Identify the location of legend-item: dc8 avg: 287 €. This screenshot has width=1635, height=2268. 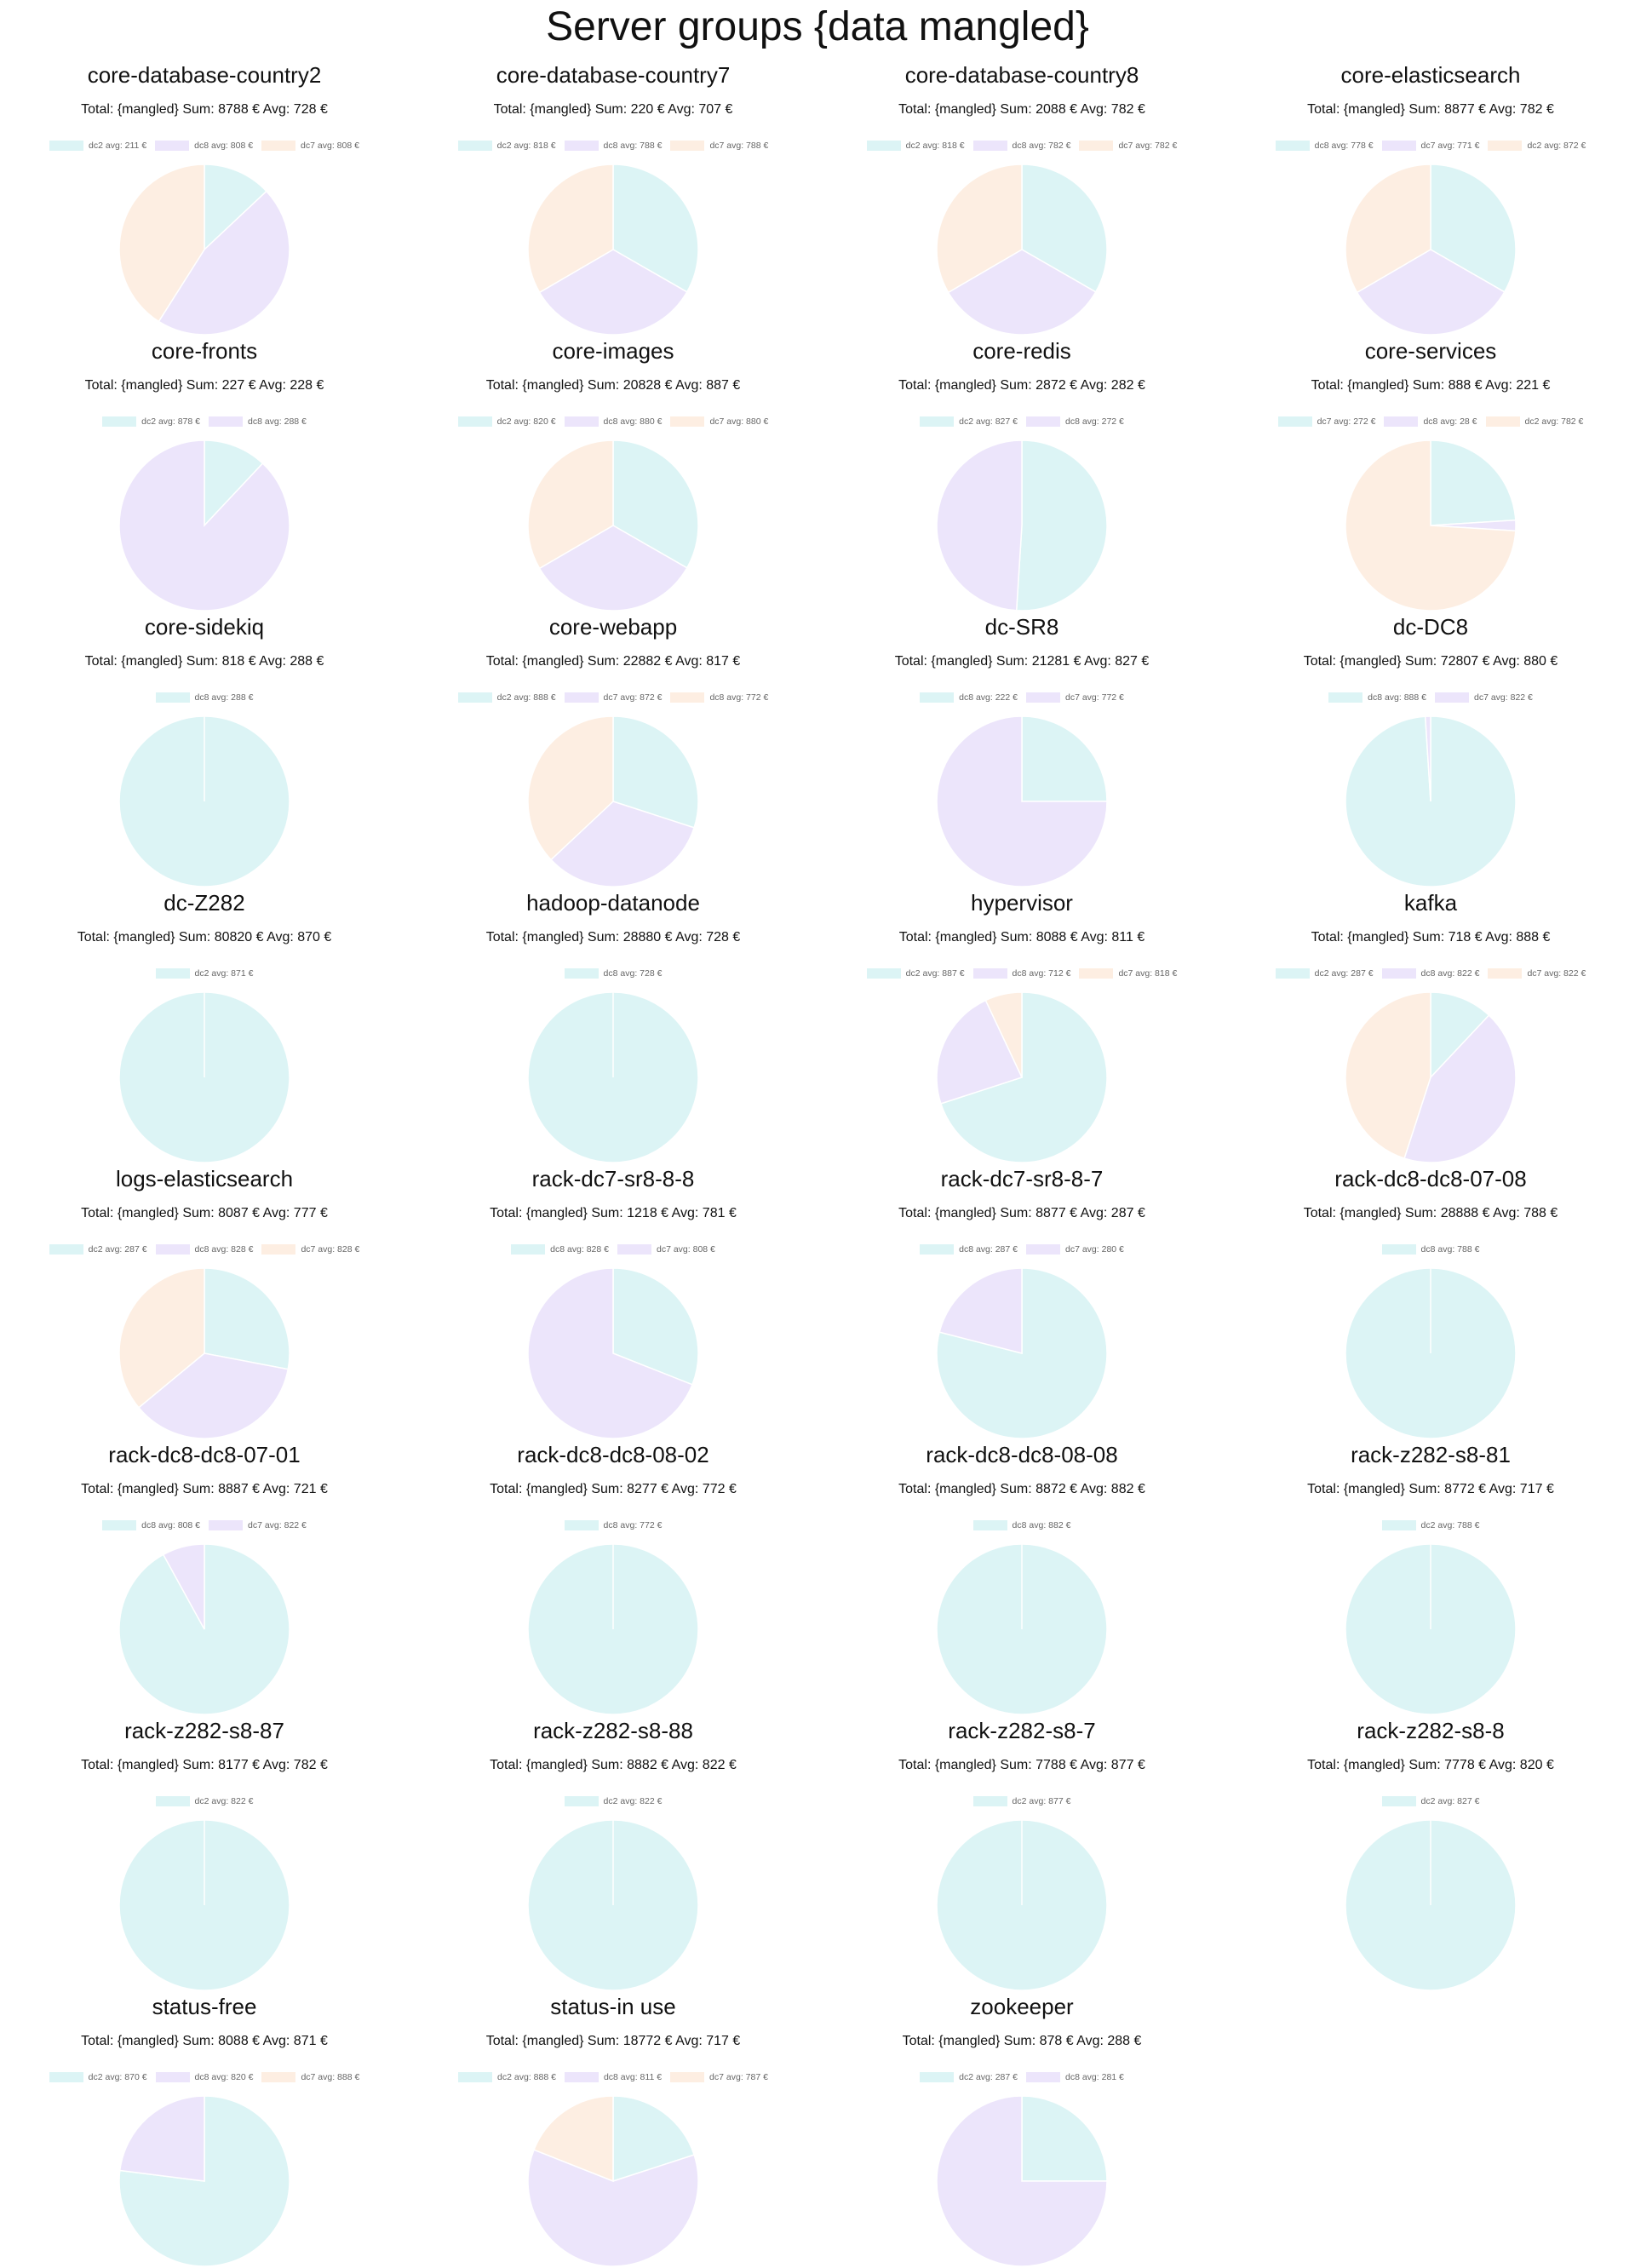
(969, 1249).